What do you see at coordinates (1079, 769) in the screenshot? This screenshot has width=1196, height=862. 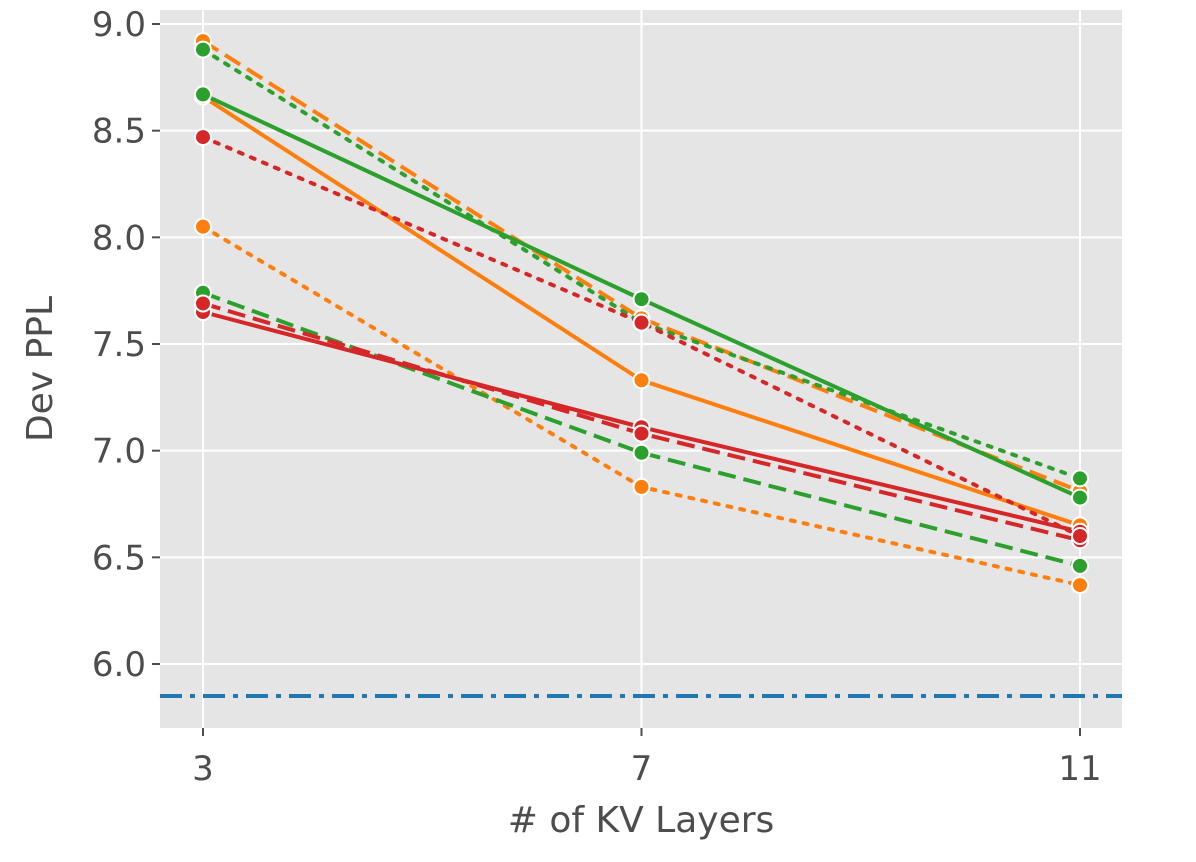 I see `x-tick-label: 11` at bounding box center [1079, 769].